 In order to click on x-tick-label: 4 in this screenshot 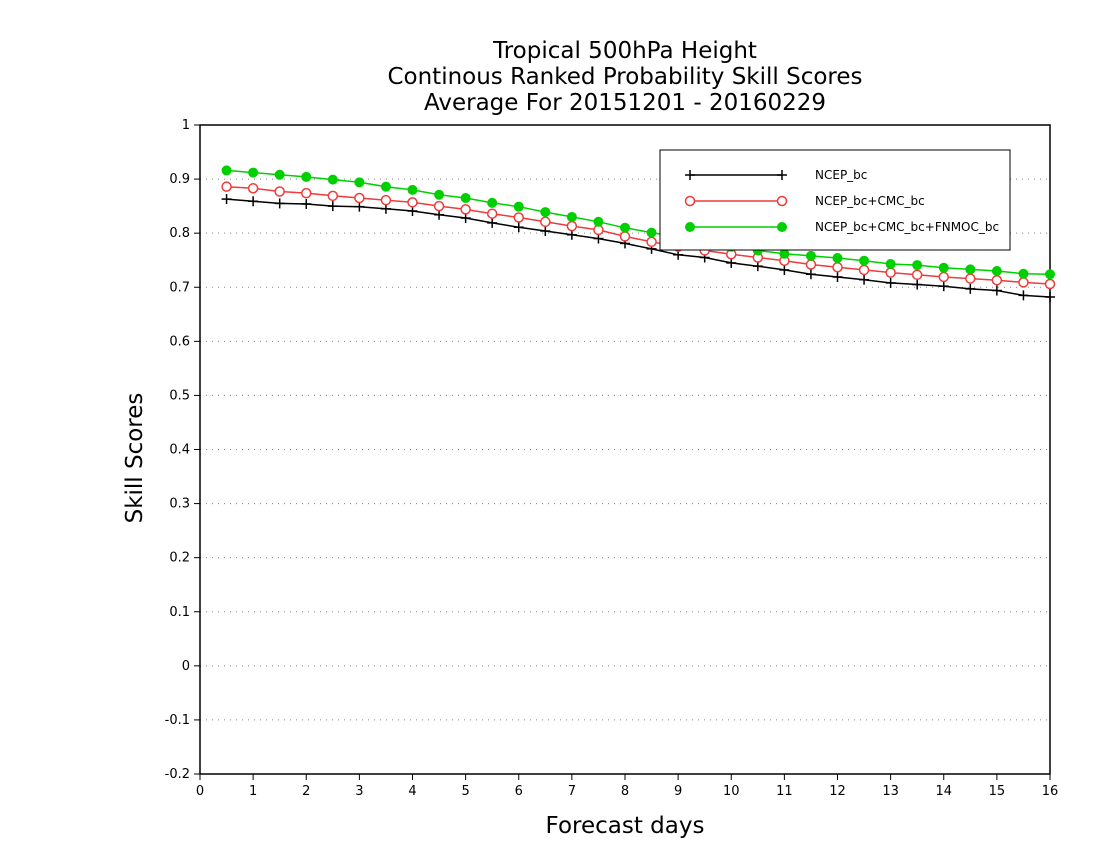, I will do `click(412, 791)`.